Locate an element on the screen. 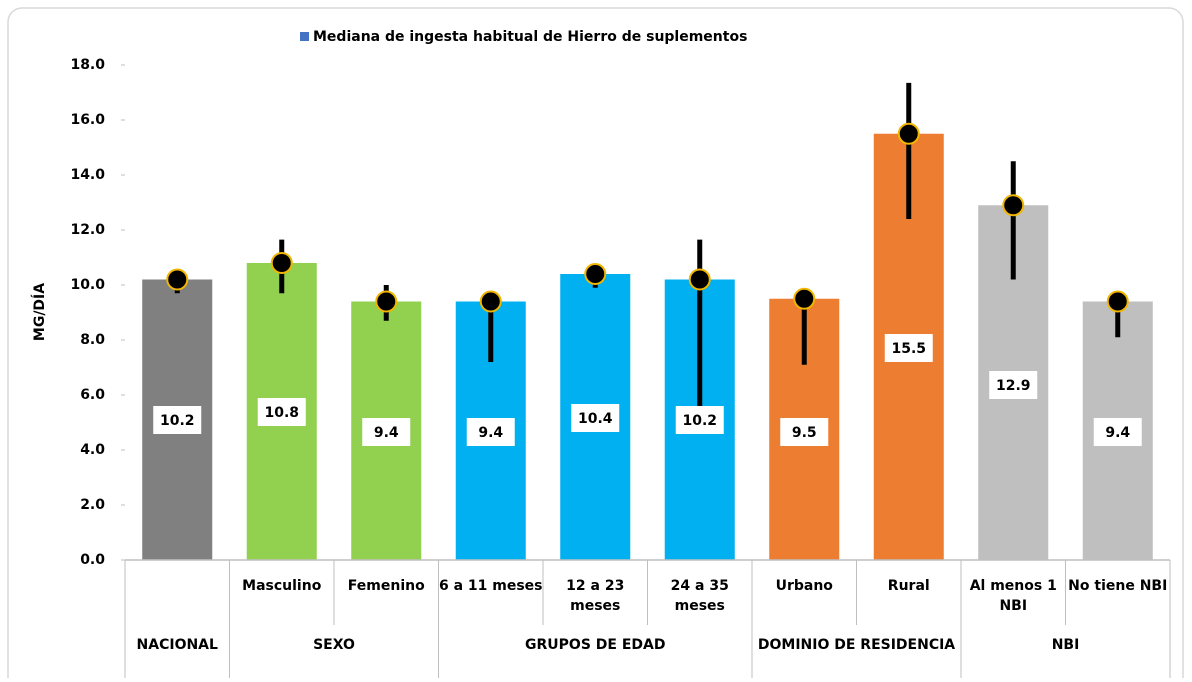  y-axis-label: MG/DÍA is located at coordinates (39, 312).